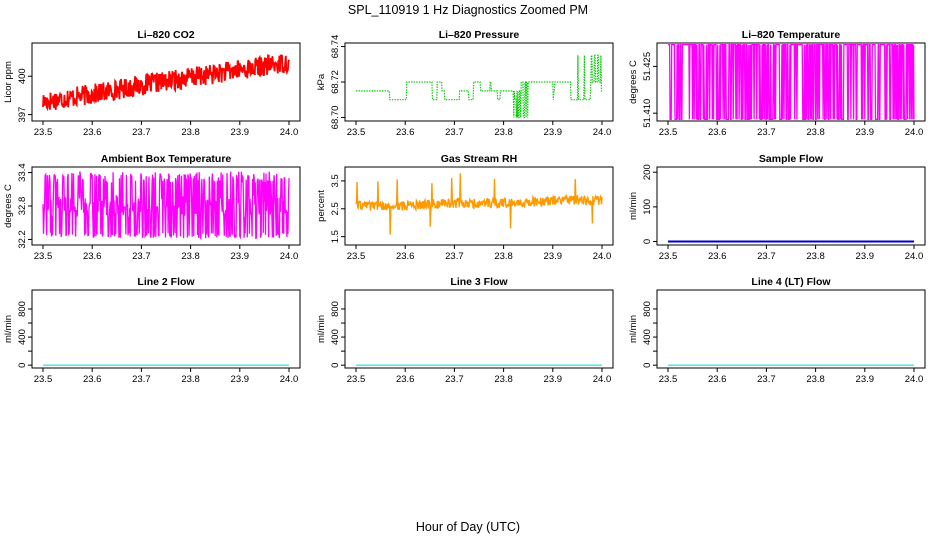 This screenshot has width=936, height=540. Describe the element at coordinates (335, 118) in the screenshot. I see `panel-li-820-pressure-y-tick-label: 68.70` at that location.